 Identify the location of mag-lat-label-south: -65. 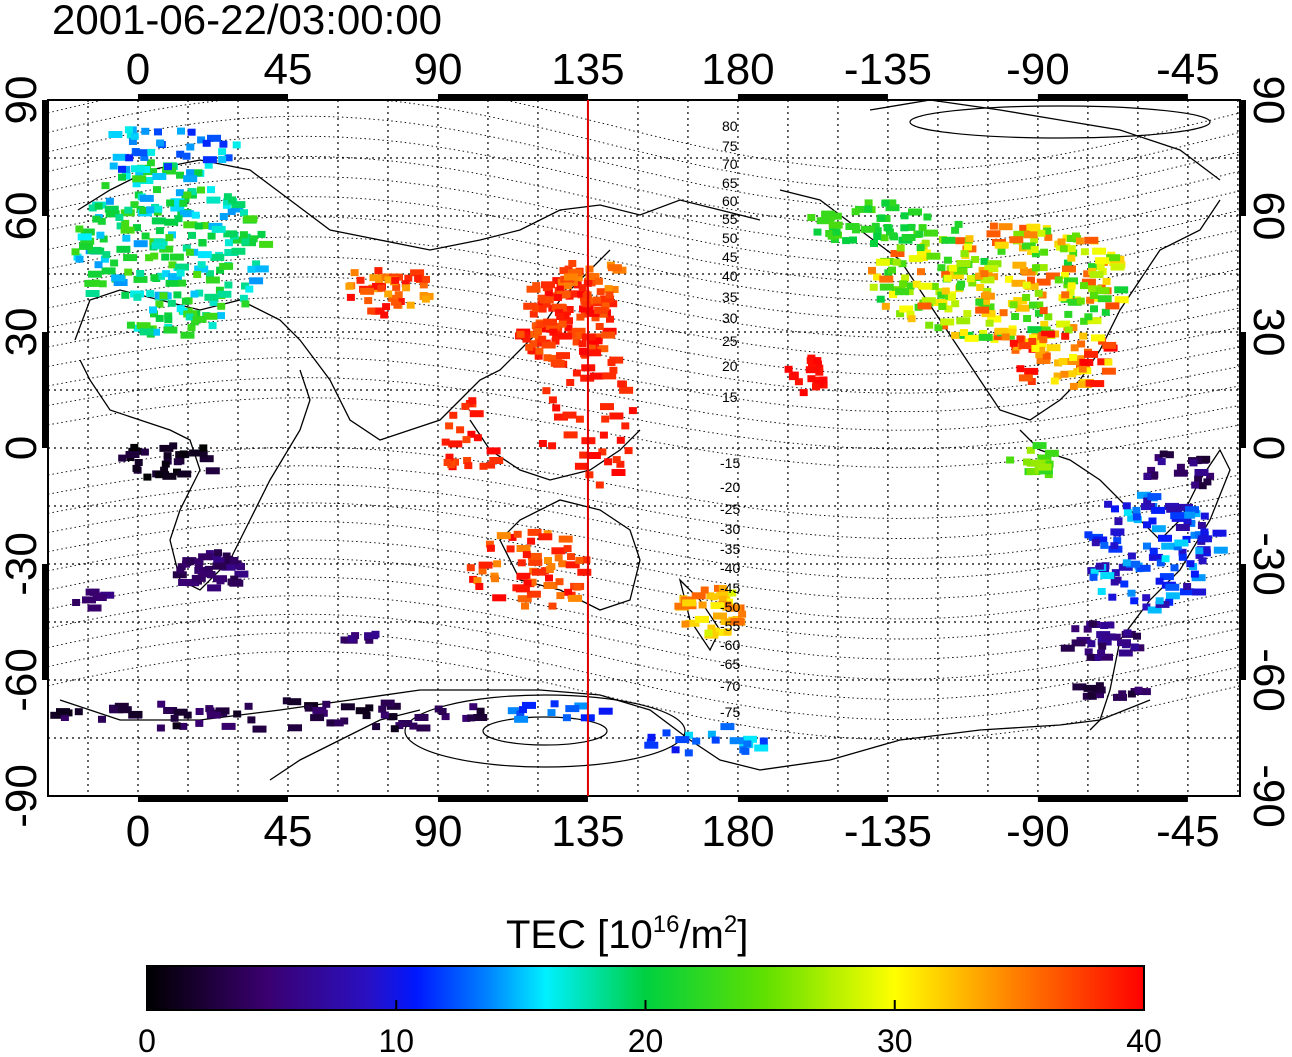
(730, 664).